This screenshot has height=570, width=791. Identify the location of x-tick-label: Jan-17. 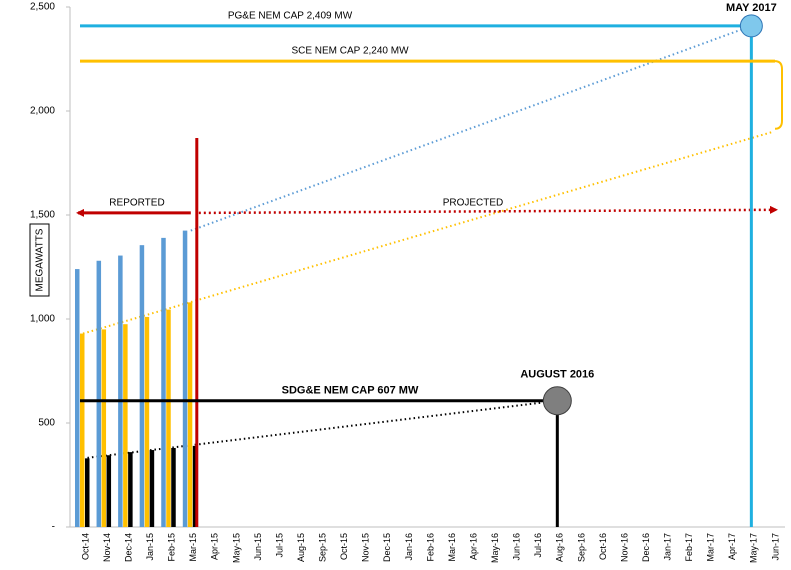
(667, 547).